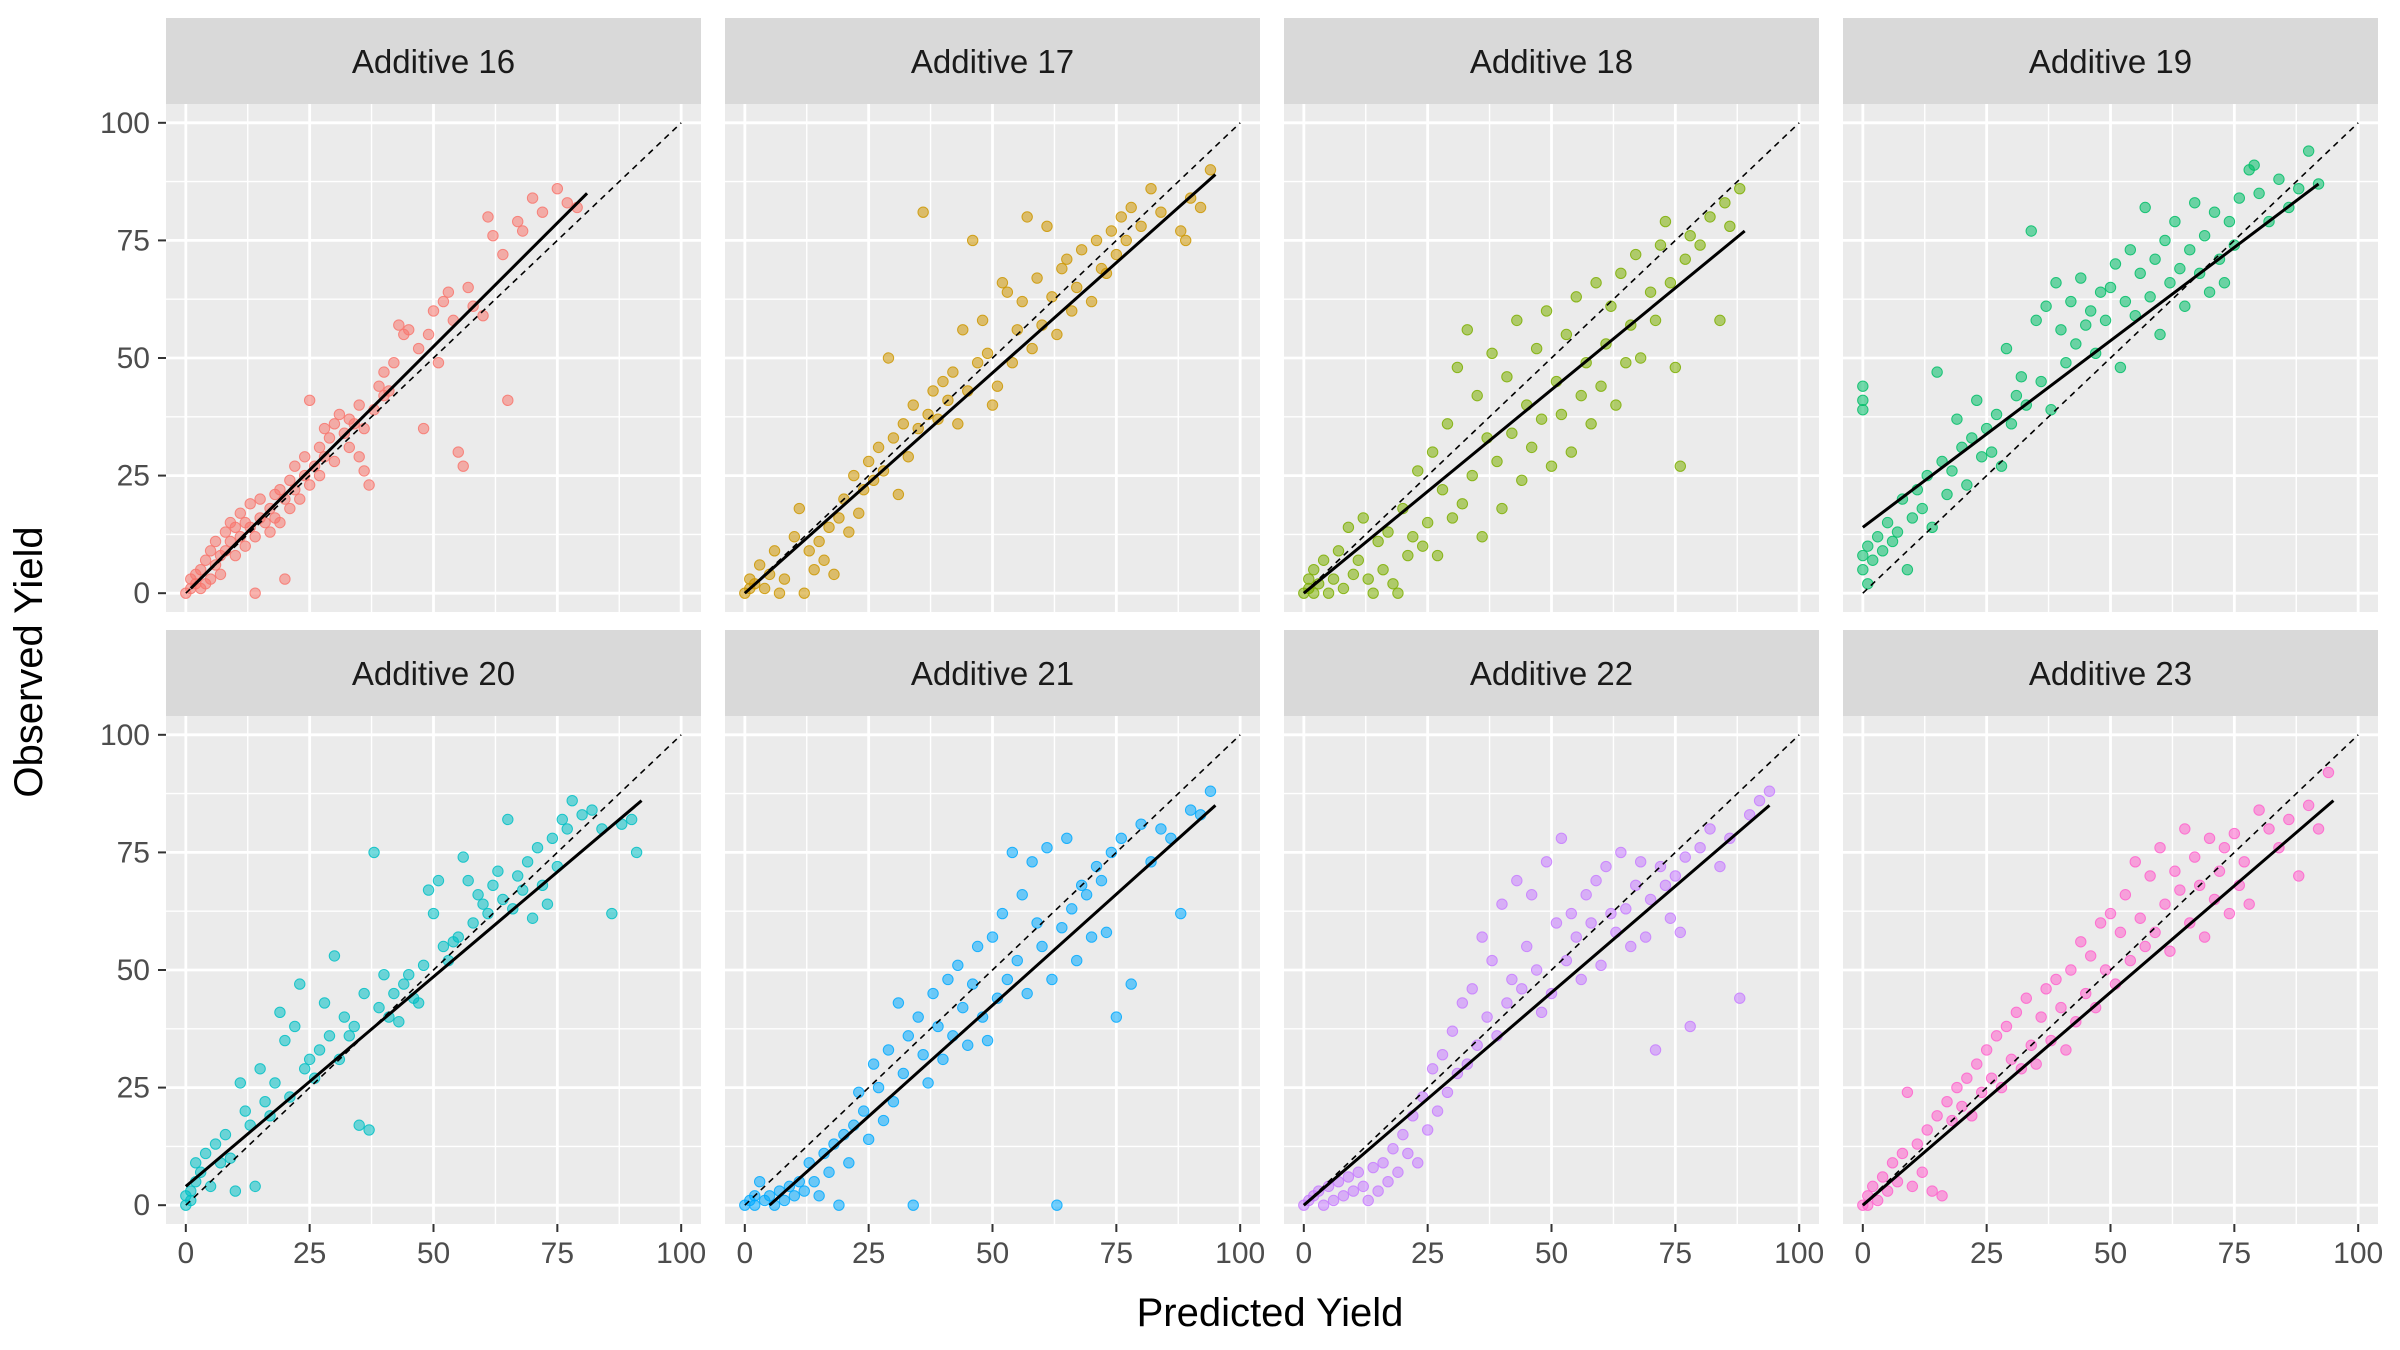  I want to click on reference-line, so click(2110, 970).